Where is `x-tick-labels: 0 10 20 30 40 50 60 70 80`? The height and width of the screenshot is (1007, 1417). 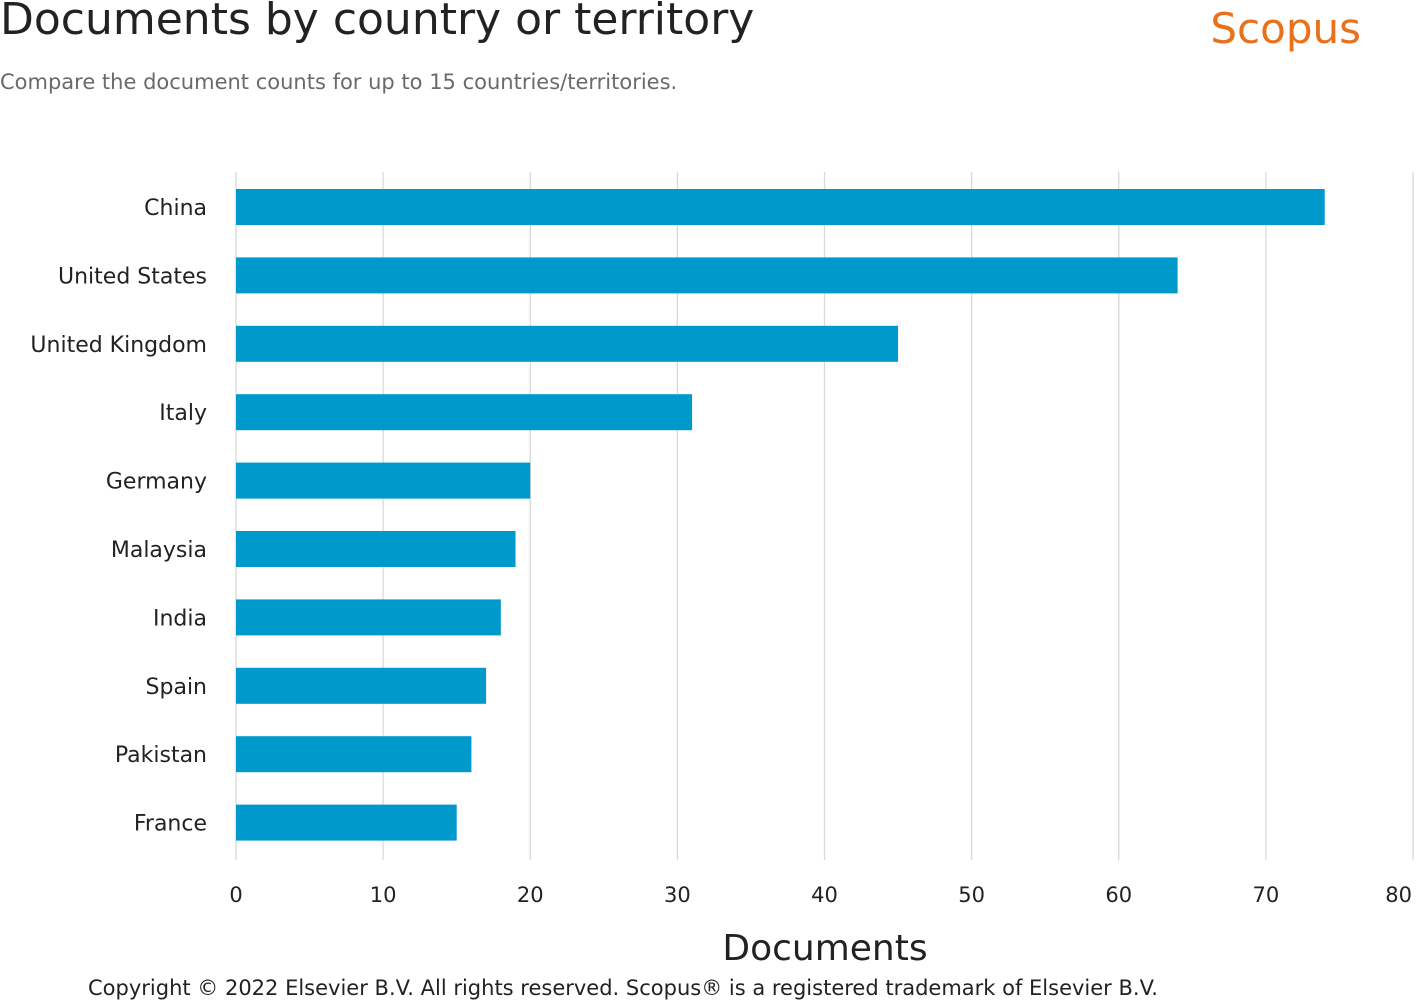 x-tick-labels: 0 10 20 30 40 50 60 70 80 is located at coordinates (820, 895).